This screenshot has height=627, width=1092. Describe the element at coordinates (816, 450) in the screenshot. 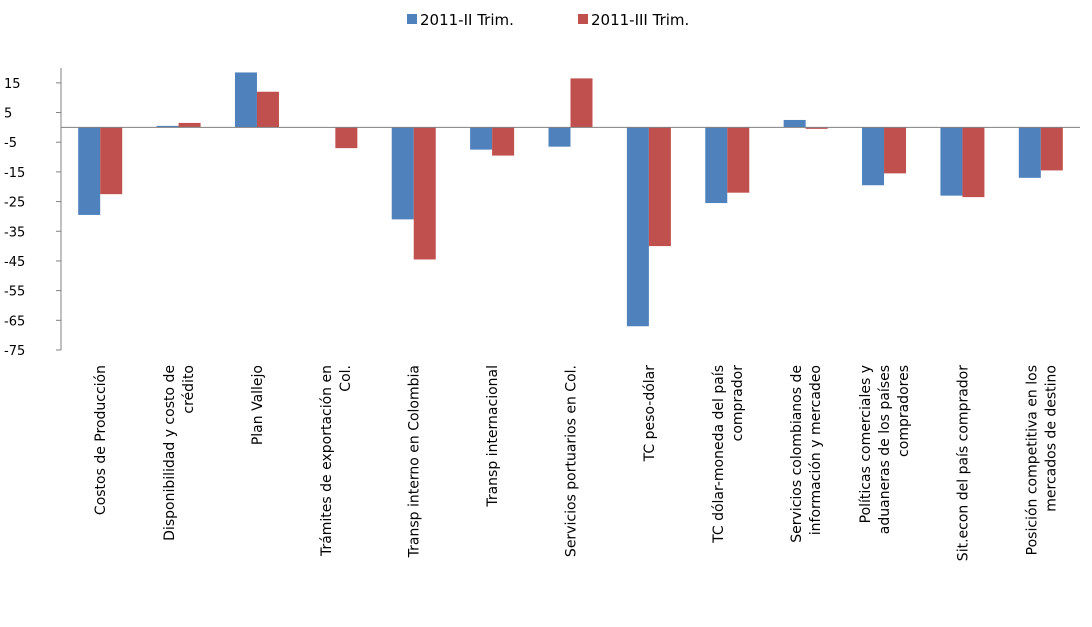

I see `category-label-line: información y mercadeo` at that location.